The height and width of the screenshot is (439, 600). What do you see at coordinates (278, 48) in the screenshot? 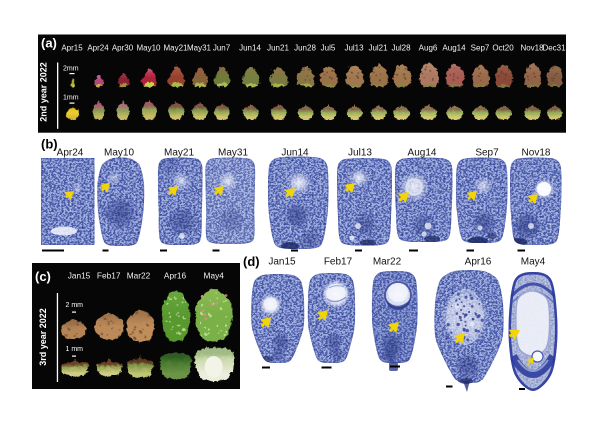
I see `svg-text: Jun21` at bounding box center [278, 48].